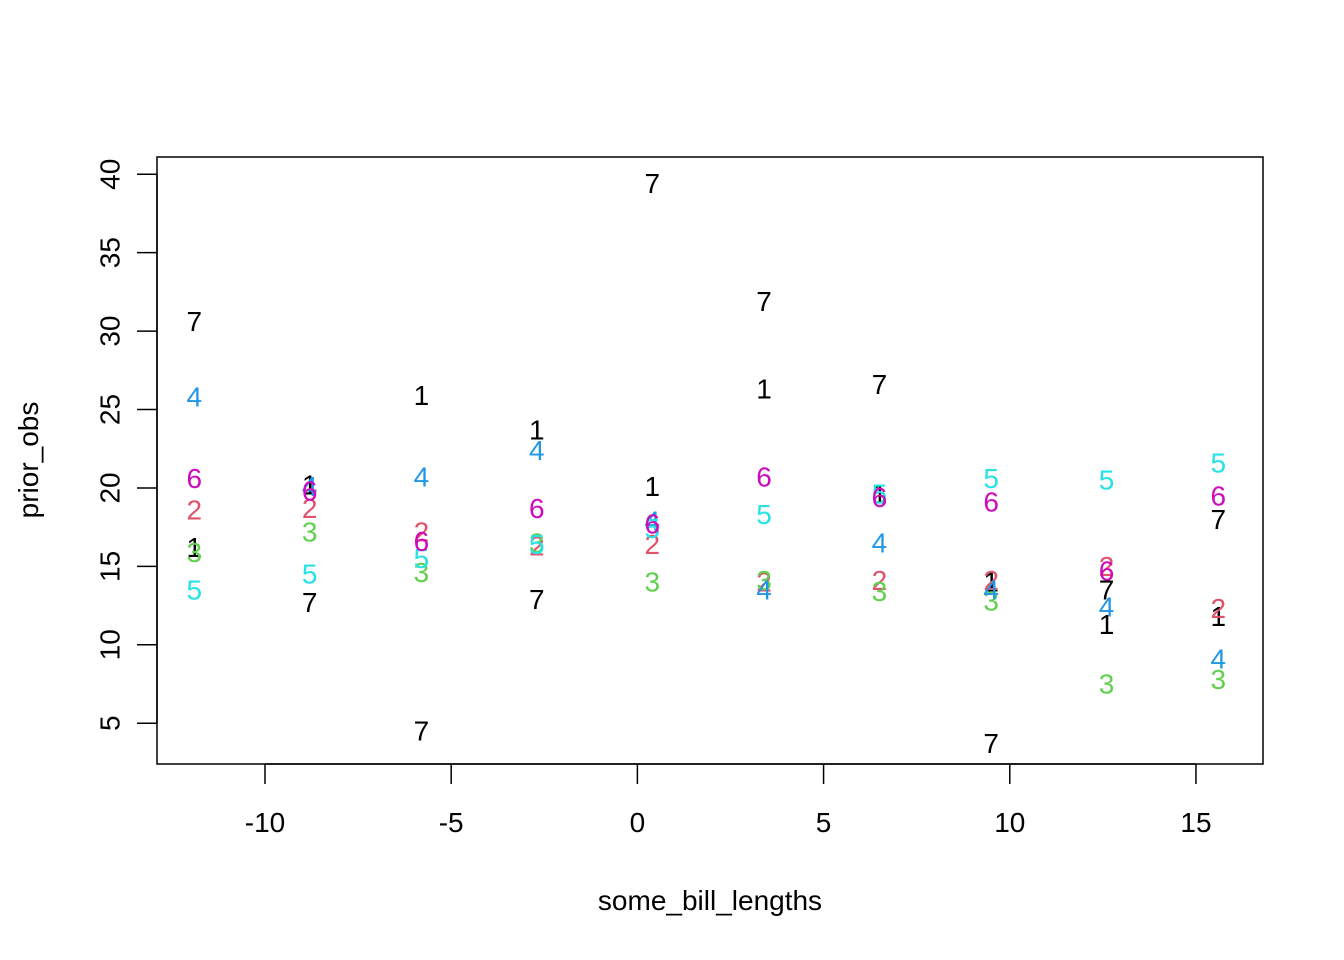 Image resolution: width=1344 pixels, height=960 pixels. I want to click on x-axis: -10 -5 0 5 10 15, so click(728, 800).